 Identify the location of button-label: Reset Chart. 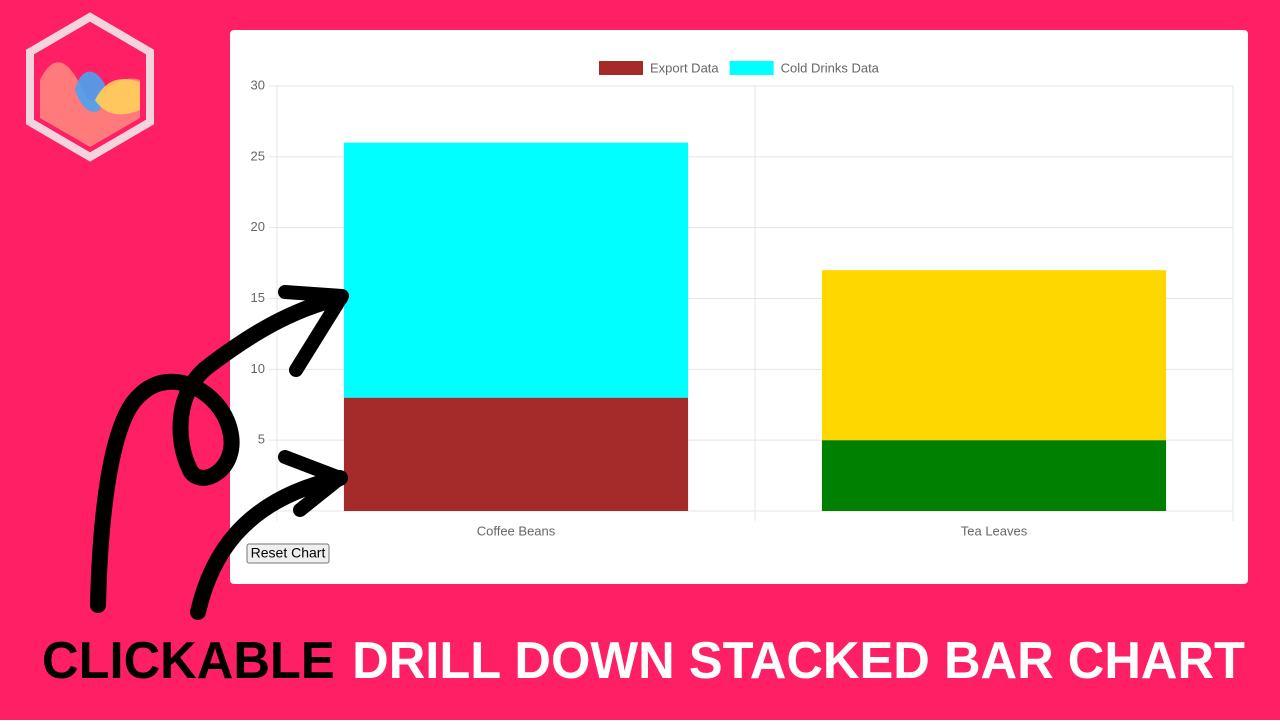
(288, 553).